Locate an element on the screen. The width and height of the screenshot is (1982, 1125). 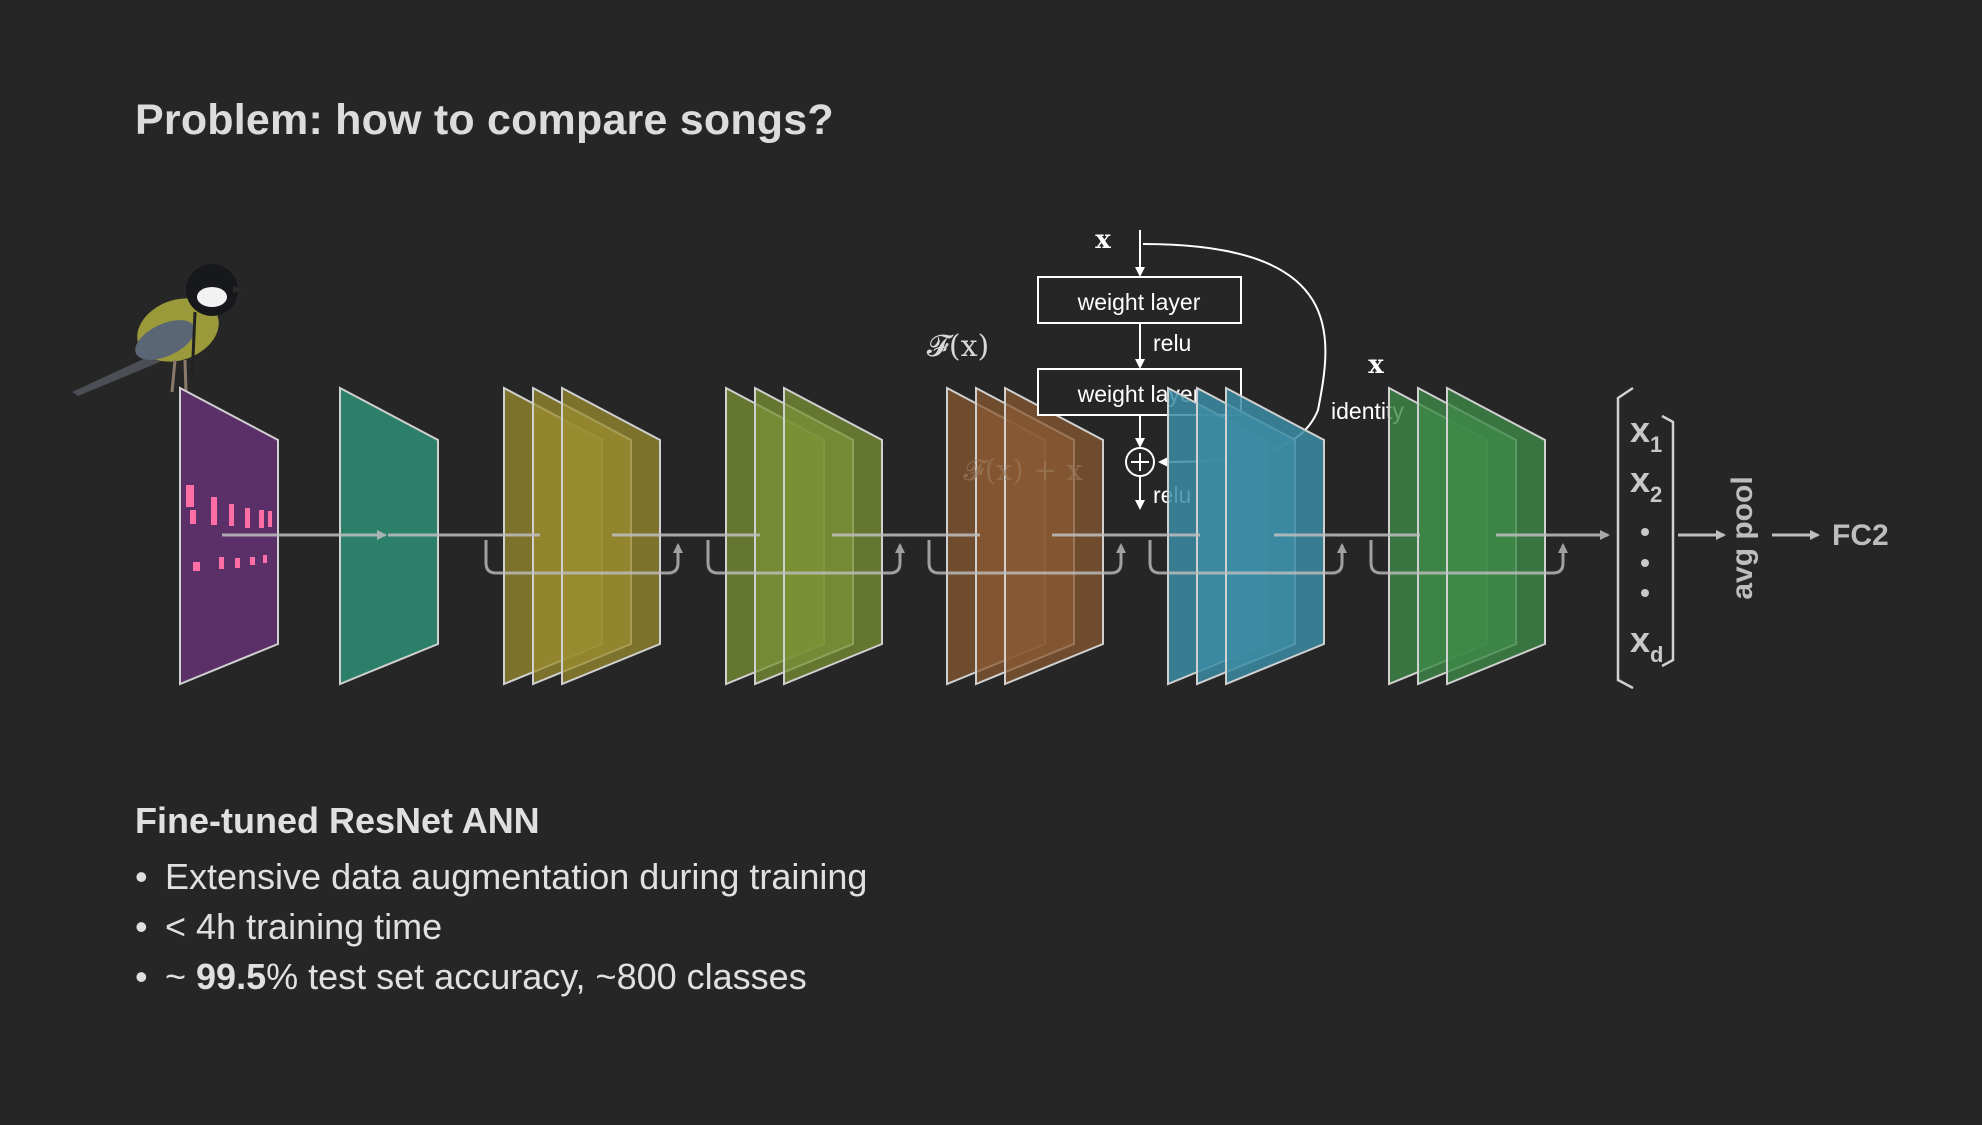
residual-input-label: x is located at coordinates (1103, 240).